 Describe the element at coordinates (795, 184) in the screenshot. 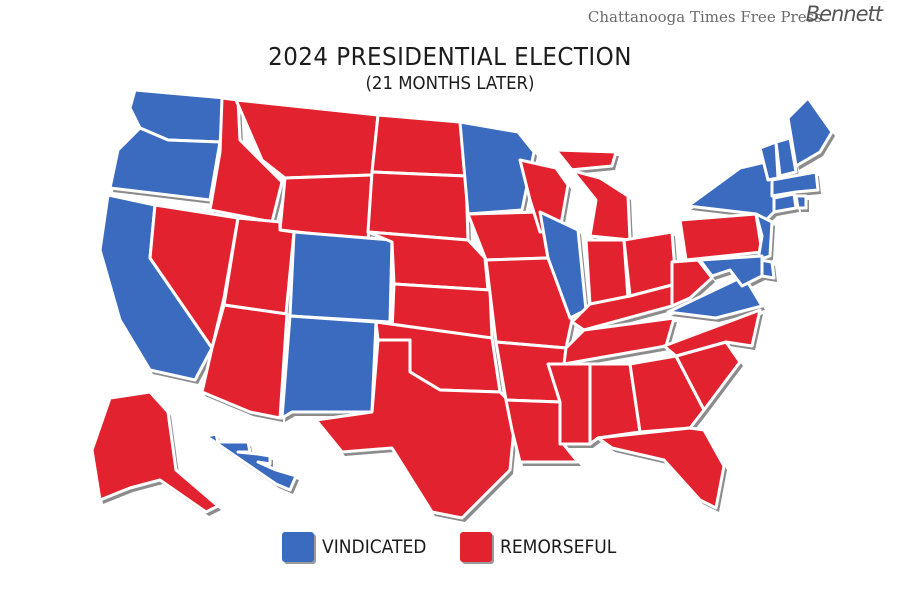

I see `state-ma` at that location.